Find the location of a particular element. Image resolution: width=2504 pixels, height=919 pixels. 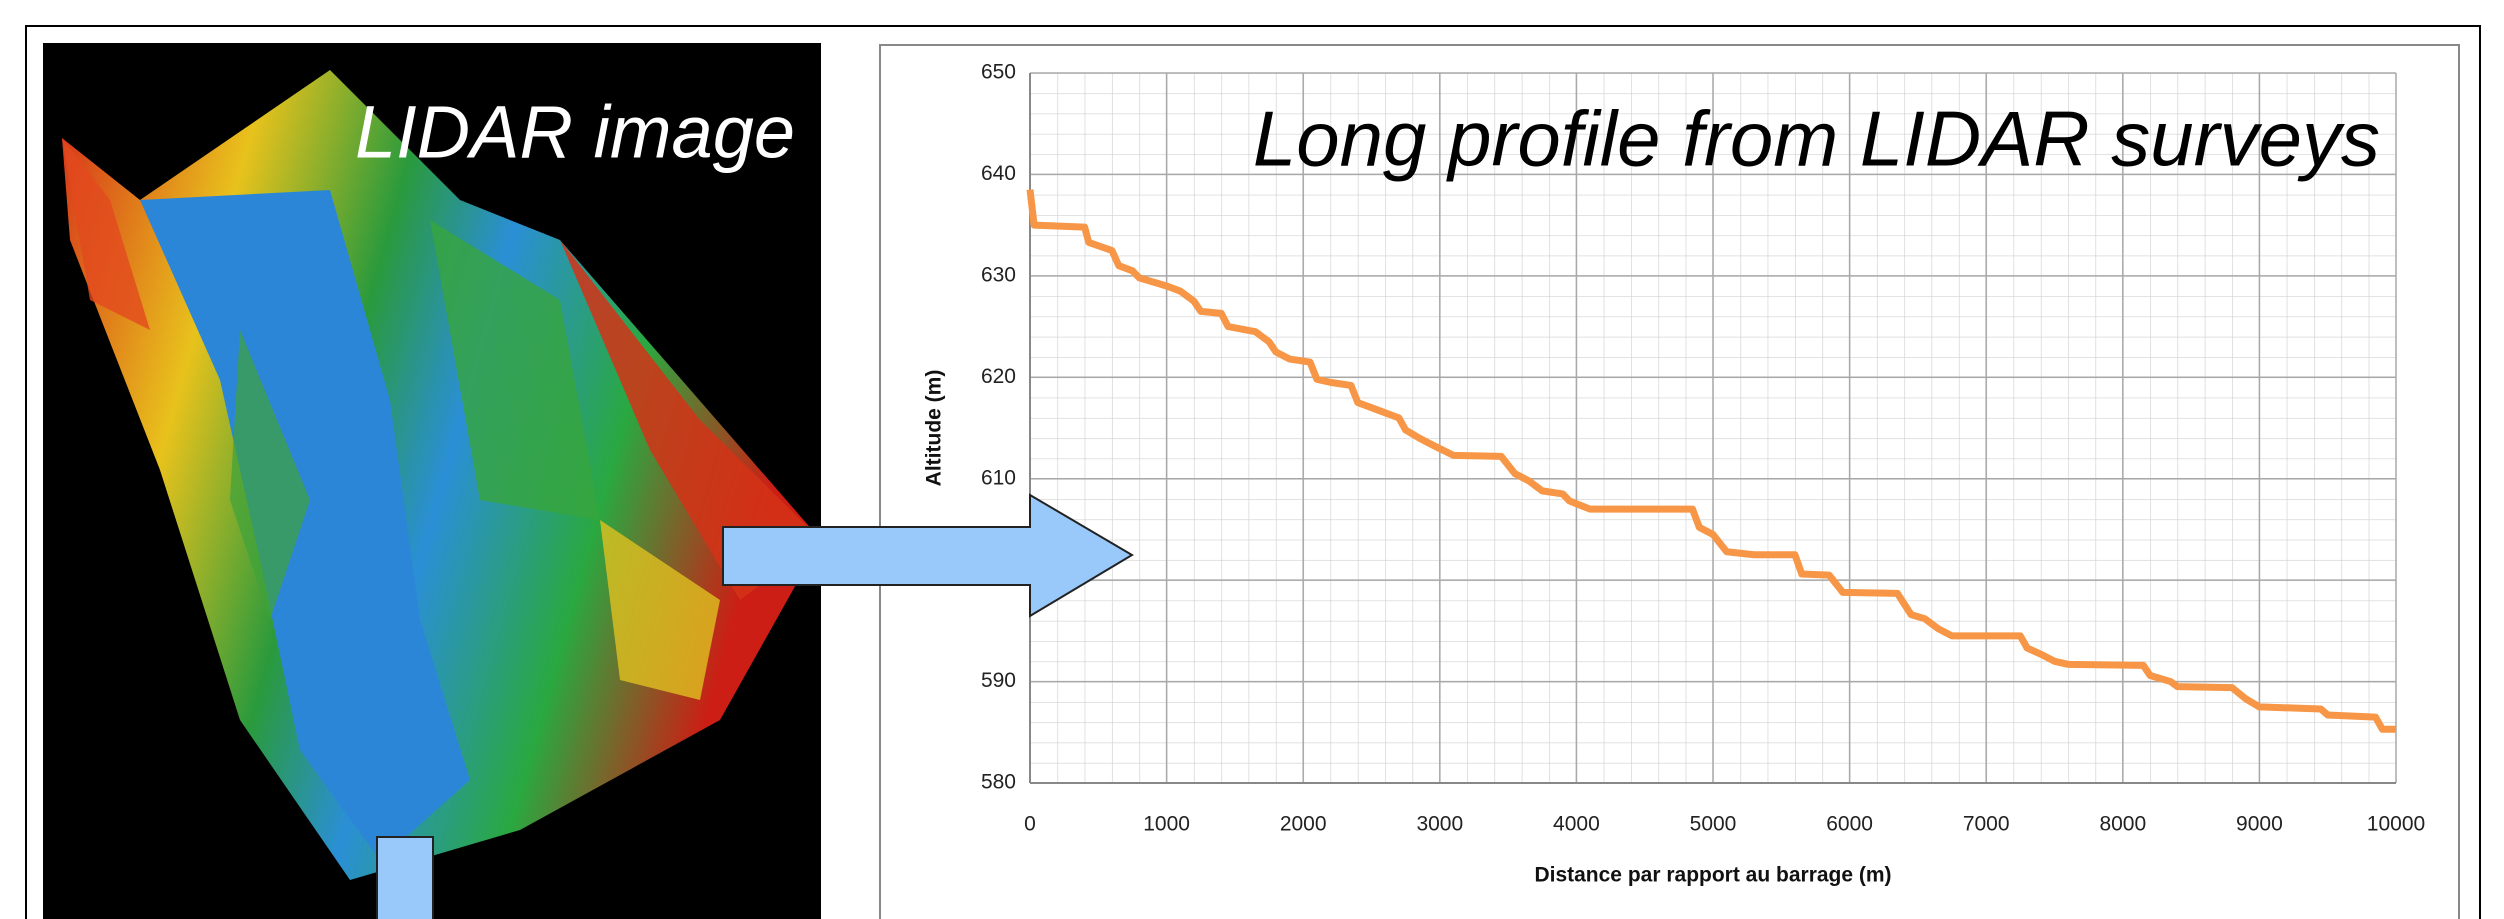

x-tick-label: 9000 is located at coordinates (2259, 824).